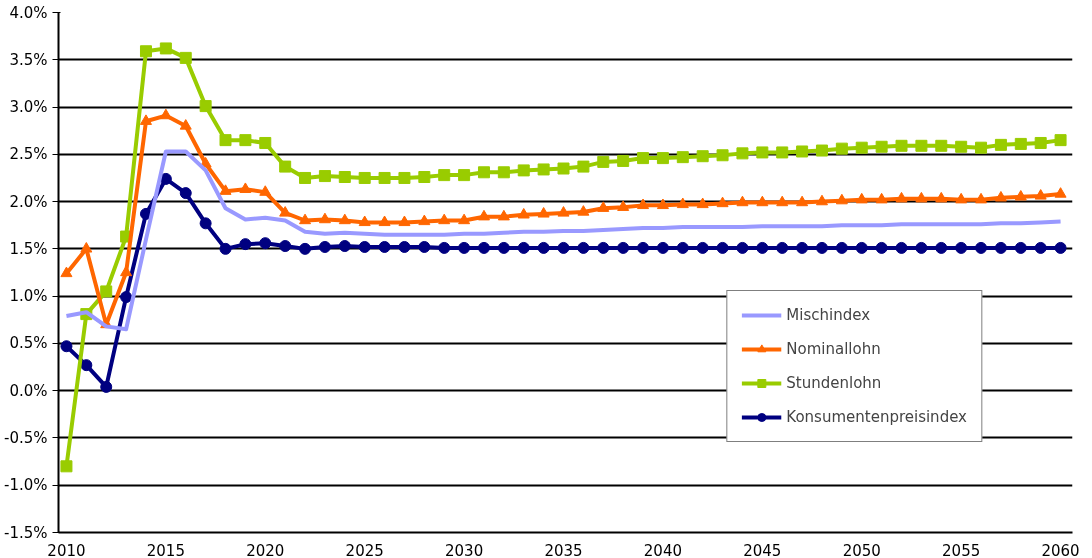 Image resolution: width=1092 pixels, height=558 pixels. I want to click on y-tick-label: 1.0%, so click(28, 296).